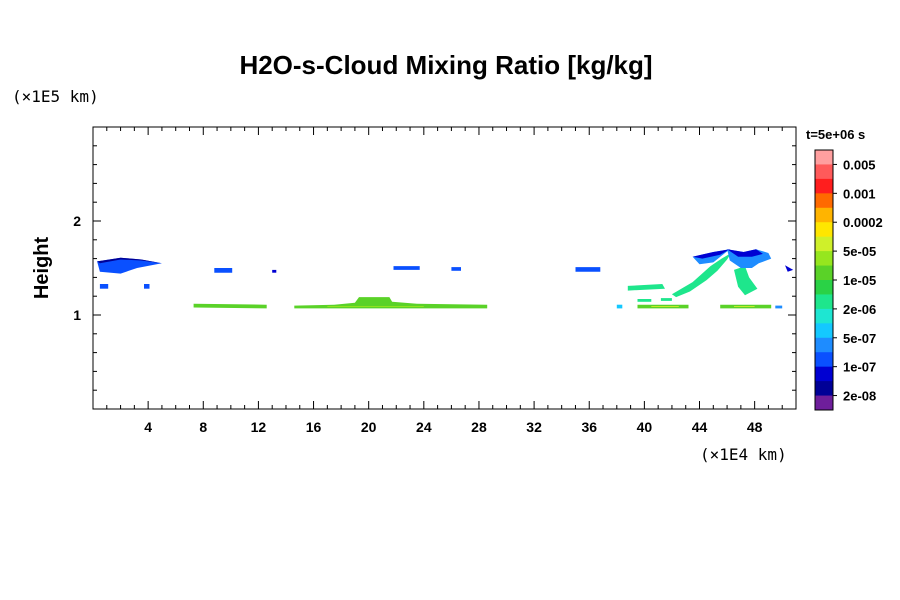  Describe the element at coordinates (259, 427) in the screenshot. I see `x-tick-label: 12` at that location.